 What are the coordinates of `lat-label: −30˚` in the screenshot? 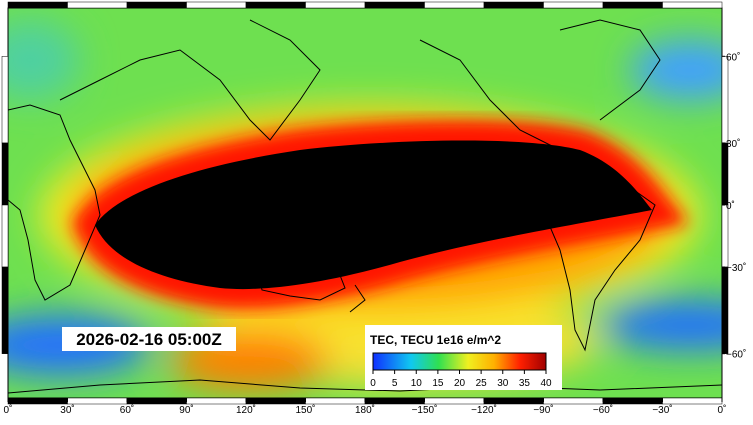 It's located at (736, 268).